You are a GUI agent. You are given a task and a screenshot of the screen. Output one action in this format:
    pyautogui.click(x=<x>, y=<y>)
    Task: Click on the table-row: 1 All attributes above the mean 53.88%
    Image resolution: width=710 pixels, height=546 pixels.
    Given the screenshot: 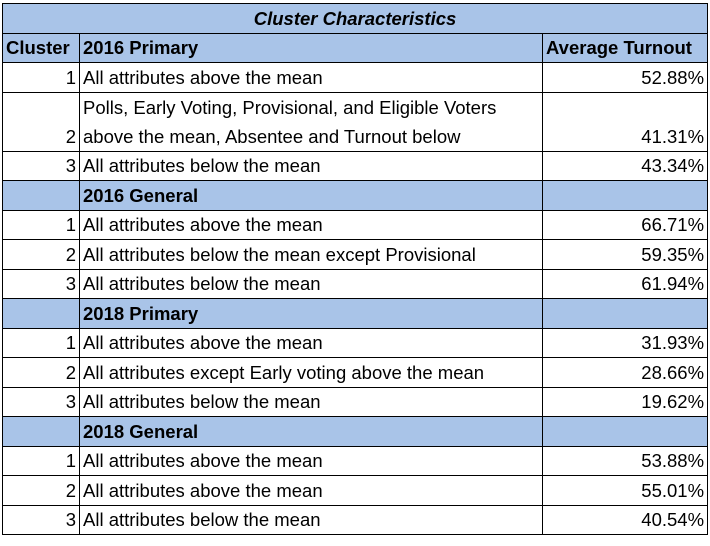 What is the action you would take?
    pyautogui.click(x=355, y=460)
    